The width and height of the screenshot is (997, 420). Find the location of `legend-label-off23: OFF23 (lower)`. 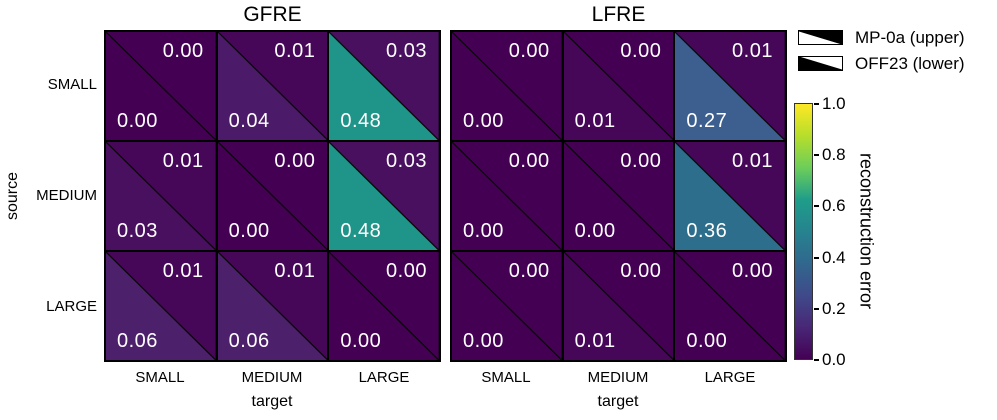

legend-label-off23: OFF23 (lower) is located at coordinates (910, 63).